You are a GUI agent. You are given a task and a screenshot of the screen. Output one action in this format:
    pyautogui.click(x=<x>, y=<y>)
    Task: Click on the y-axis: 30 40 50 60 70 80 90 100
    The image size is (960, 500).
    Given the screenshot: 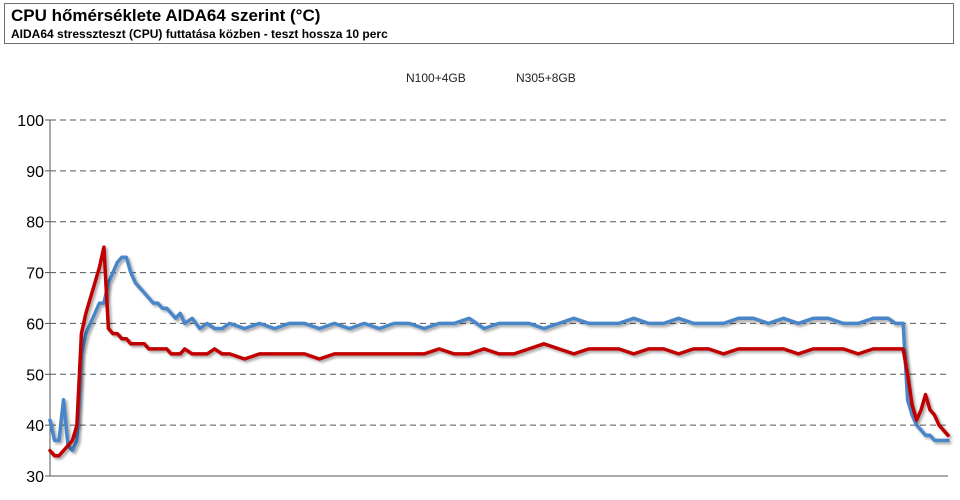 What is the action you would take?
    pyautogui.click(x=34, y=299)
    